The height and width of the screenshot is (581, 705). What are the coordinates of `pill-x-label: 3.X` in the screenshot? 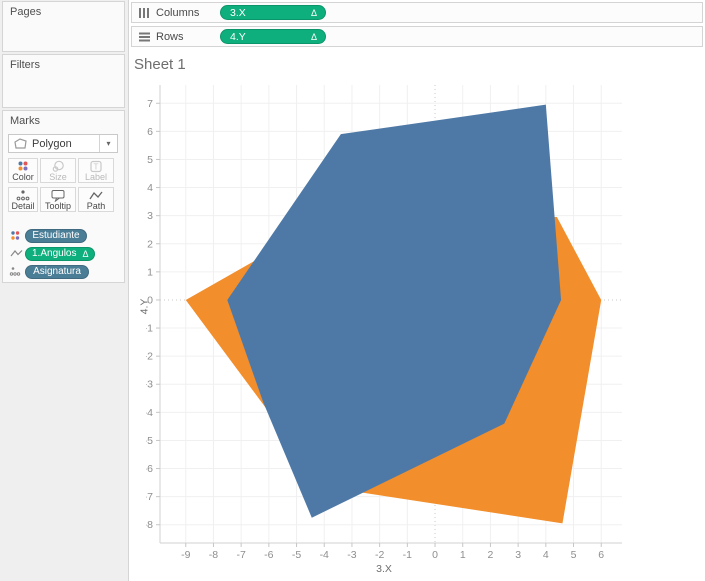 It's located at (238, 12).